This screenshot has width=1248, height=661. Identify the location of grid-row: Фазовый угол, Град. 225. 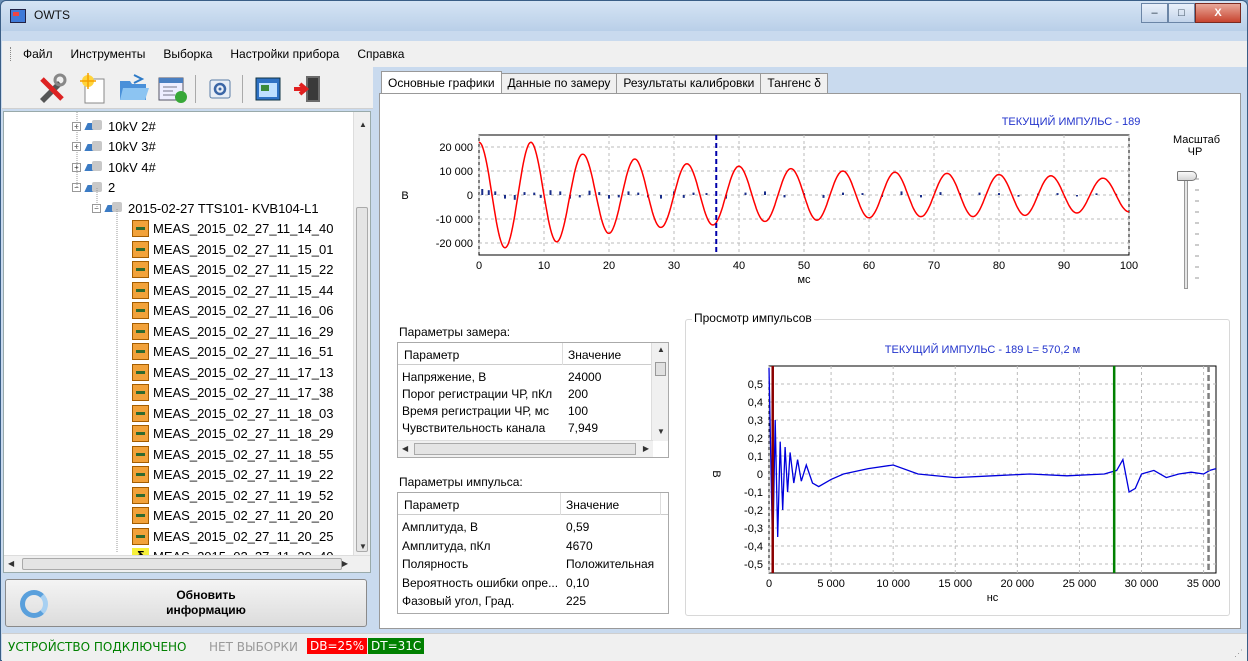
(533, 602).